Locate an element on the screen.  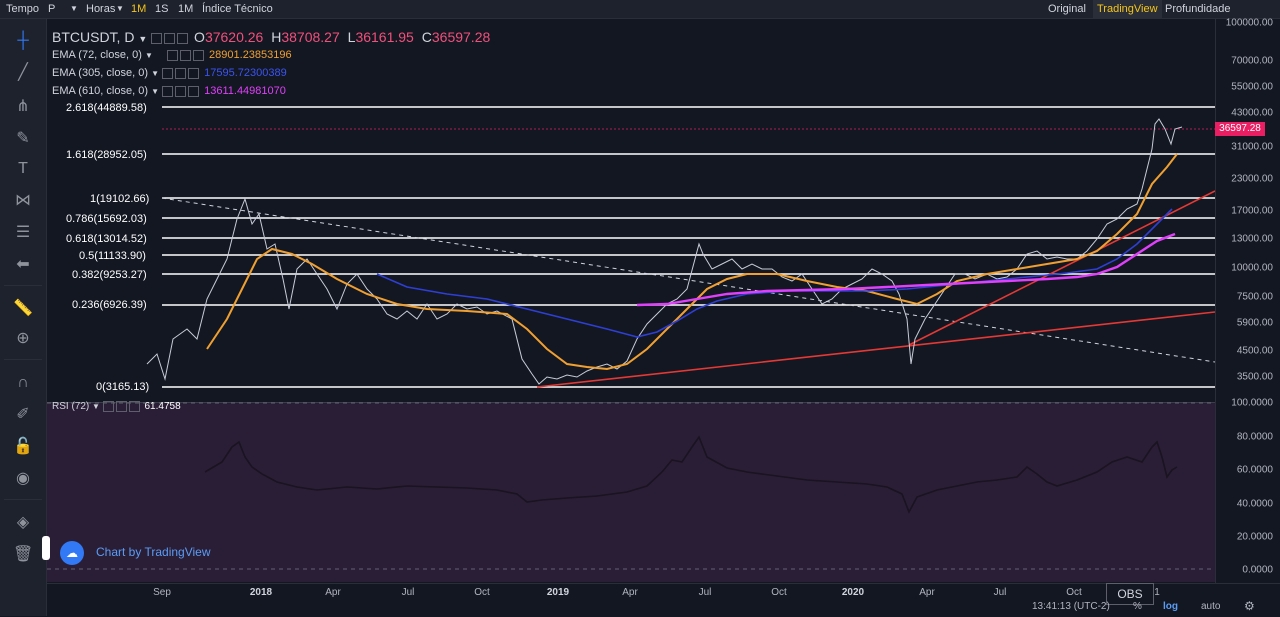
auto-scale-toggle: auto is located at coordinates (1211, 606).